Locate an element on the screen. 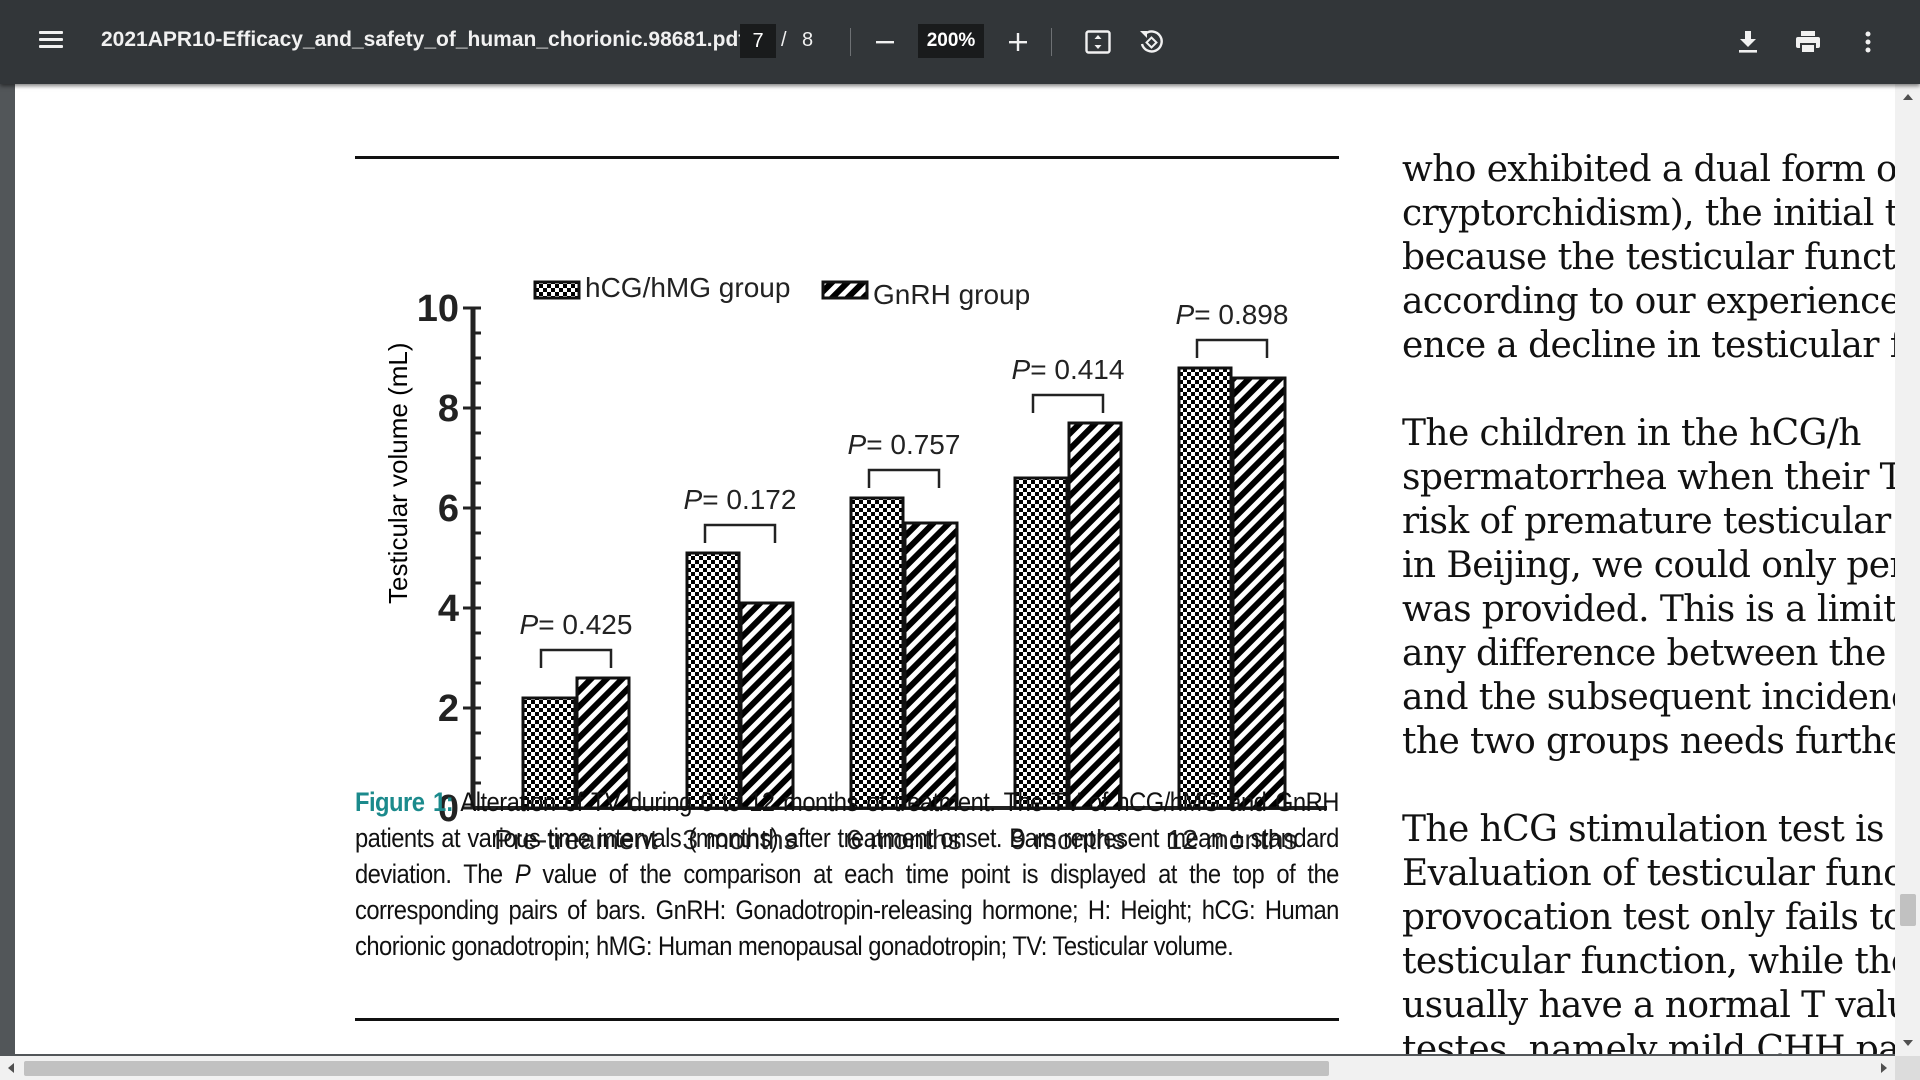  horizontal-scrollbar is located at coordinates (947, 1068).